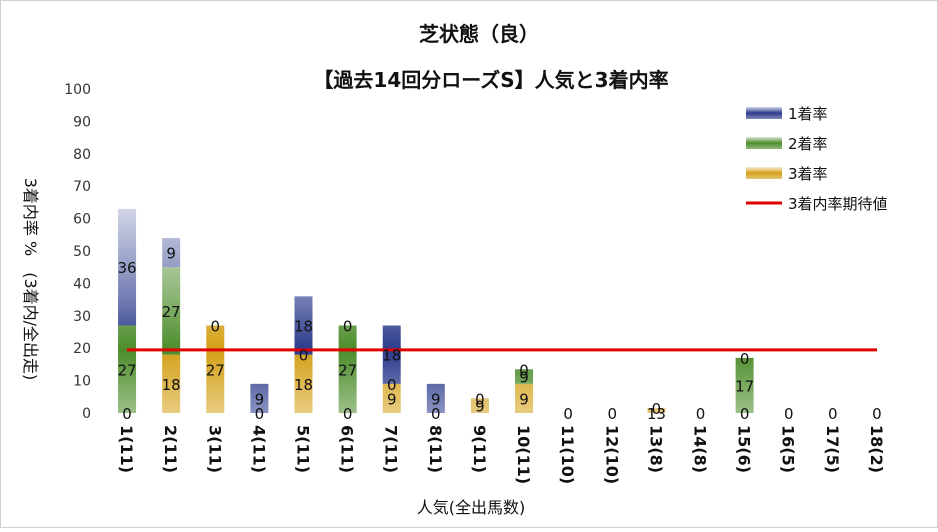 This screenshot has width=938, height=532. Describe the element at coordinates (479, 34) in the screenshot. I see `chart-title: 芝状態（良）` at that location.